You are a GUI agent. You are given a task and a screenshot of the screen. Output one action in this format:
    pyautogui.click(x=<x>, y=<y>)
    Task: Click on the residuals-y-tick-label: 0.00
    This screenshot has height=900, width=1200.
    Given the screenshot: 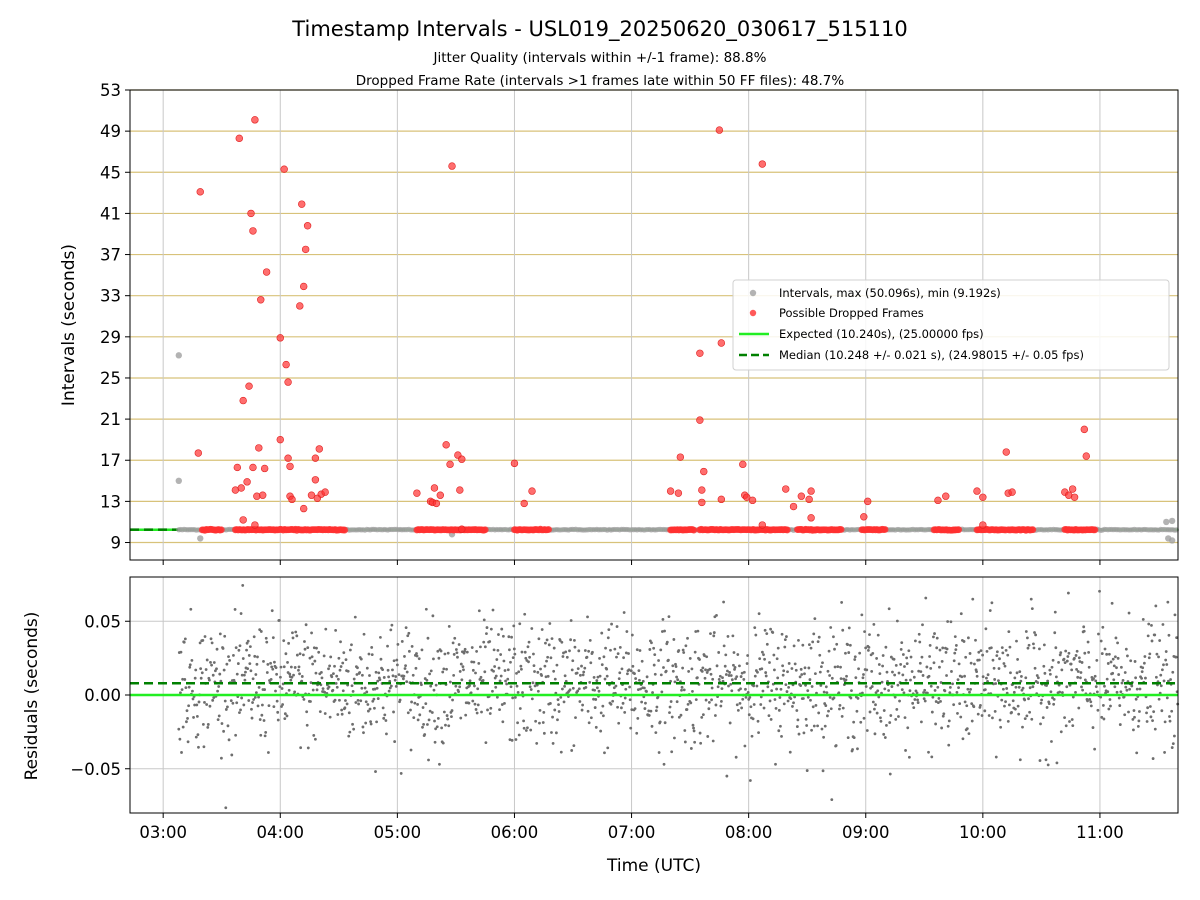 What is the action you would take?
    pyautogui.click(x=102, y=695)
    